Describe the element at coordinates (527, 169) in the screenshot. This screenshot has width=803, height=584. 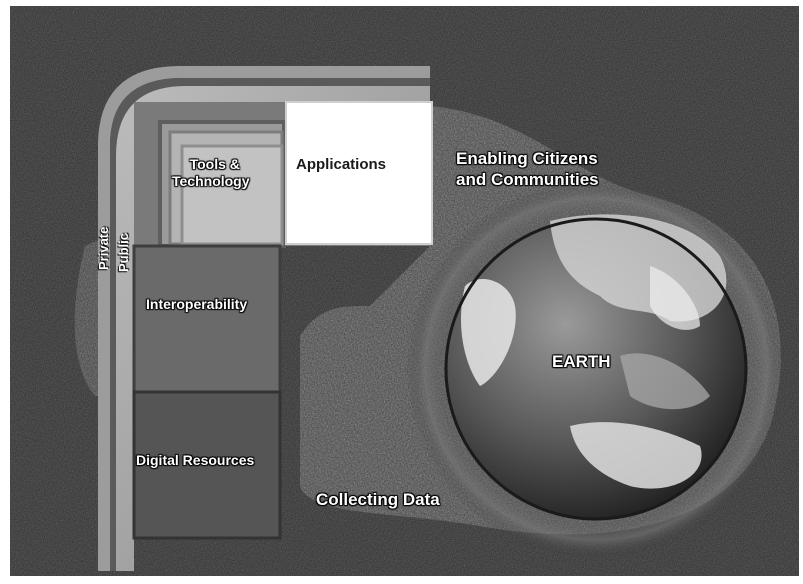
I see `enabling-citizens-label: Enabling Citizens and Communities` at that location.